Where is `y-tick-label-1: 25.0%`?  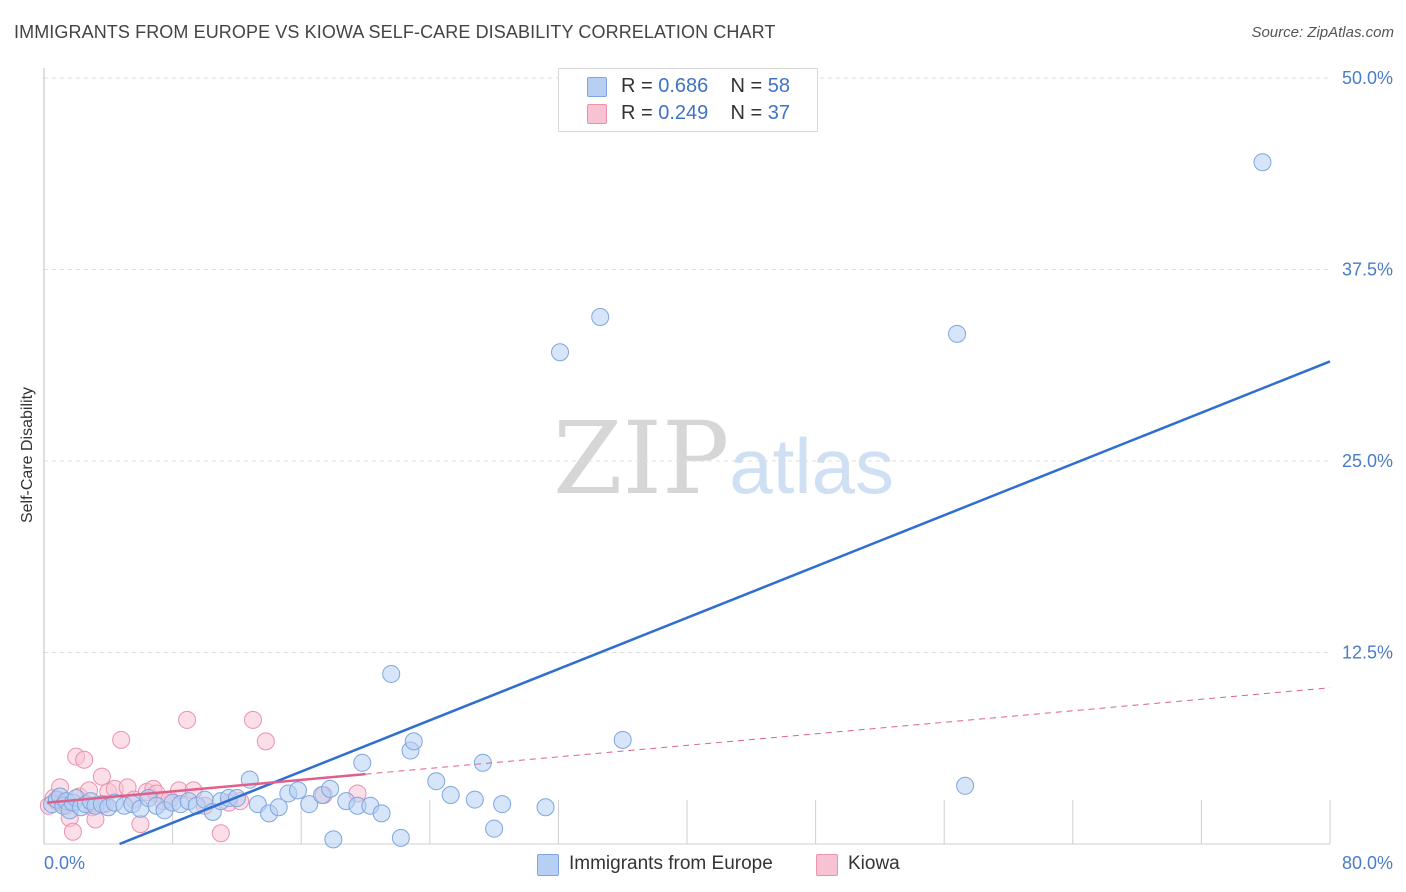
y-tick-label-1: 25.0% is located at coordinates (1367, 461).